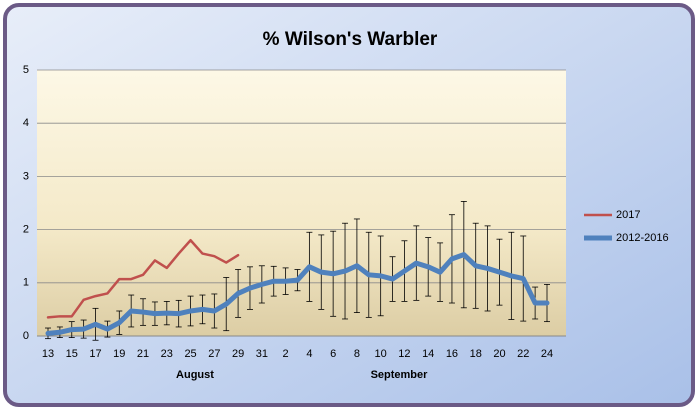 The width and height of the screenshot is (700, 412). I want to click on y-tick-label: 0, so click(26, 336).